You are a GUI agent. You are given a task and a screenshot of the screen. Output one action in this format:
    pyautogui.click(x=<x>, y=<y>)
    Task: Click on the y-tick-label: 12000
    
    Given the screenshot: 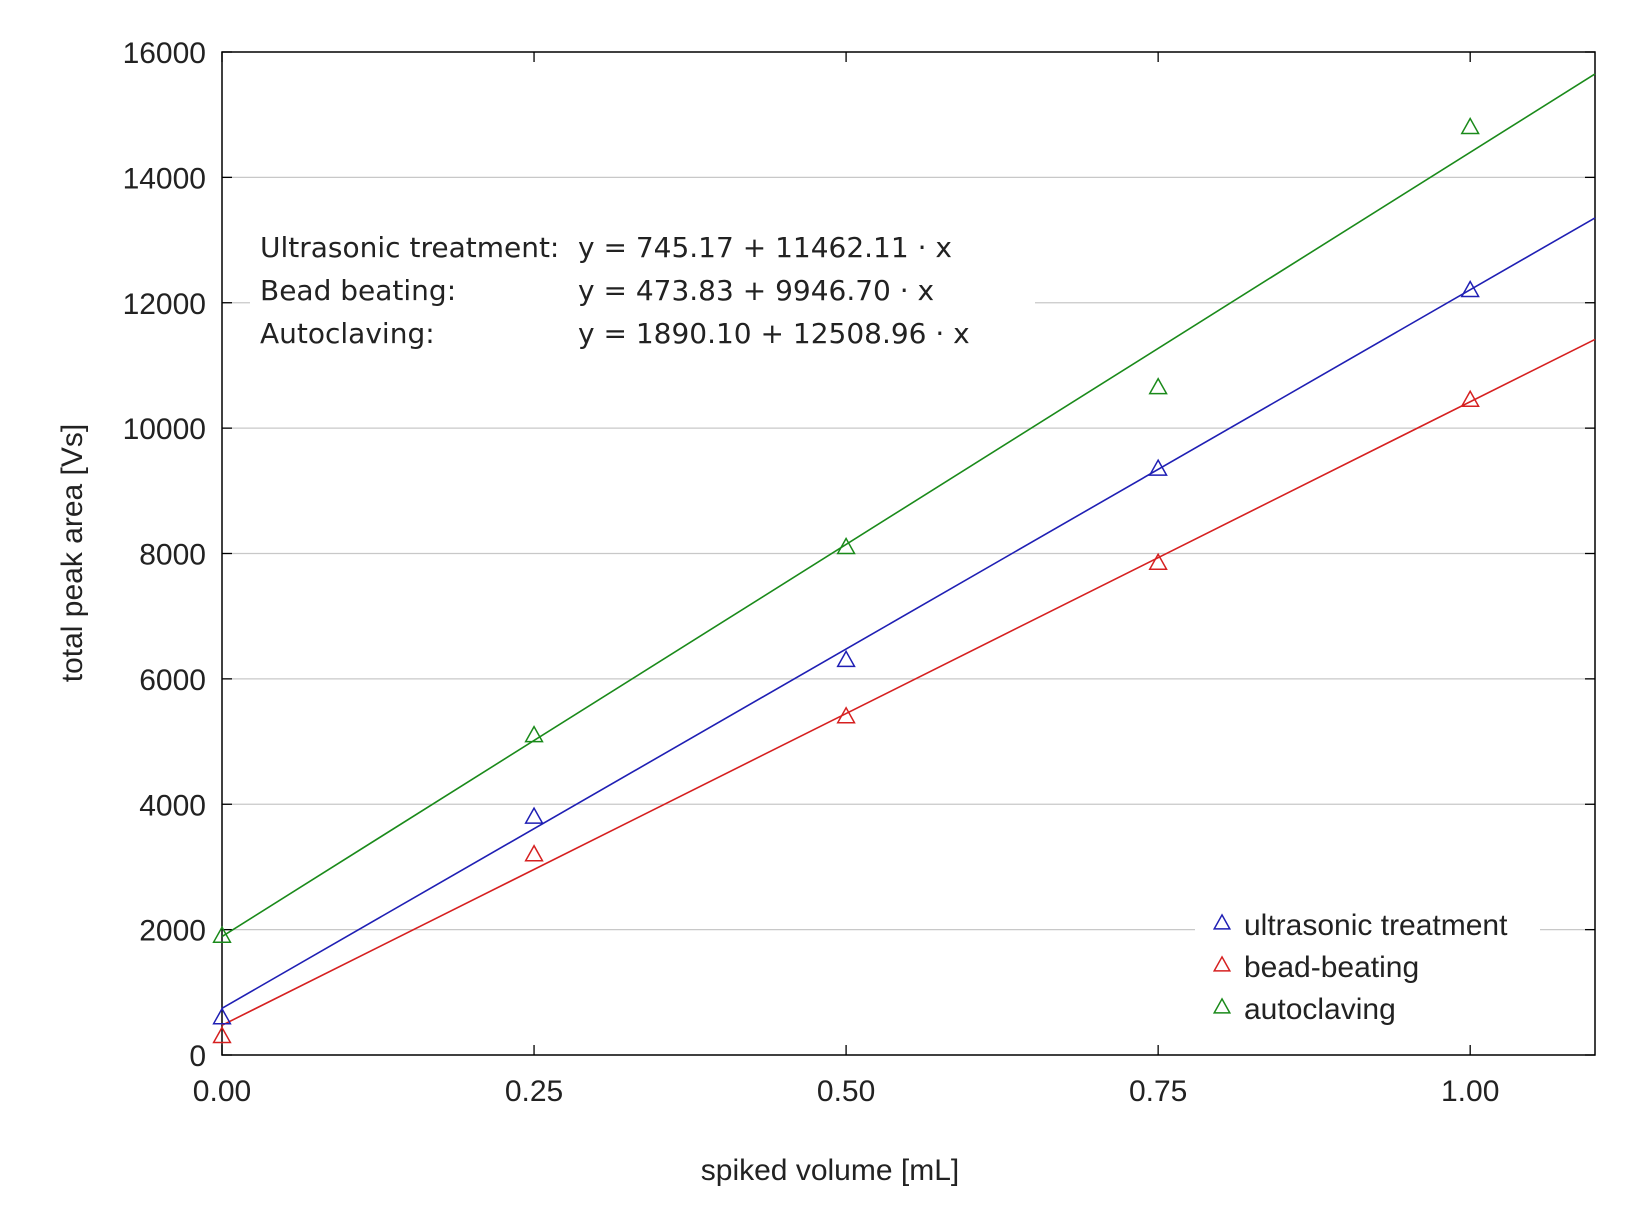 What is the action you would take?
    pyautogui.click(x=164, y=304)
    